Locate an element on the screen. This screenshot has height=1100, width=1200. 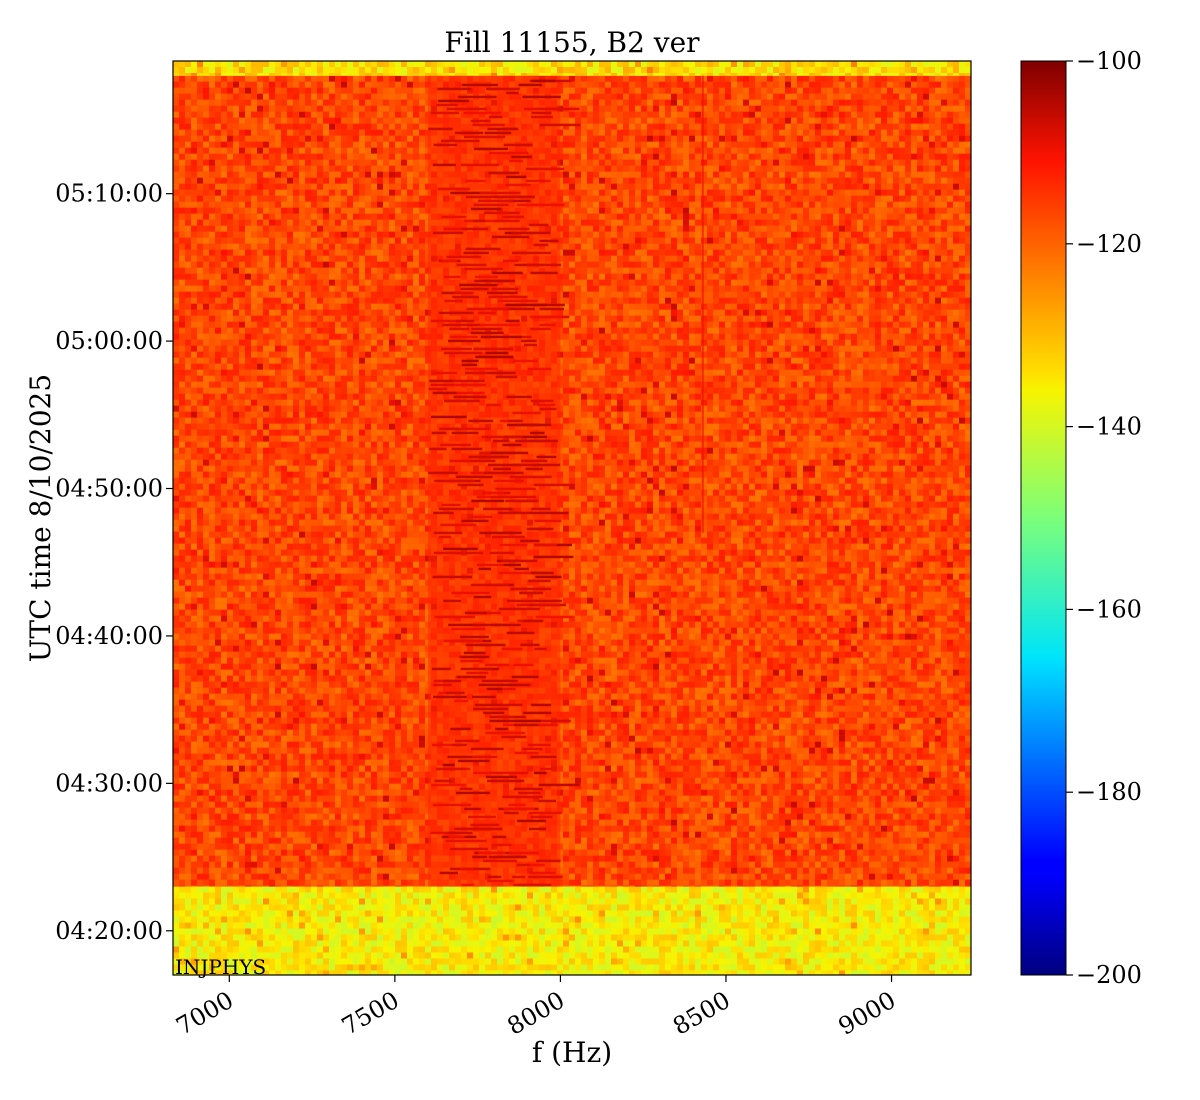
colorbar-ticks: −100 −120 −140 −160 −180 −200 is located at coordinates (1104, 518).